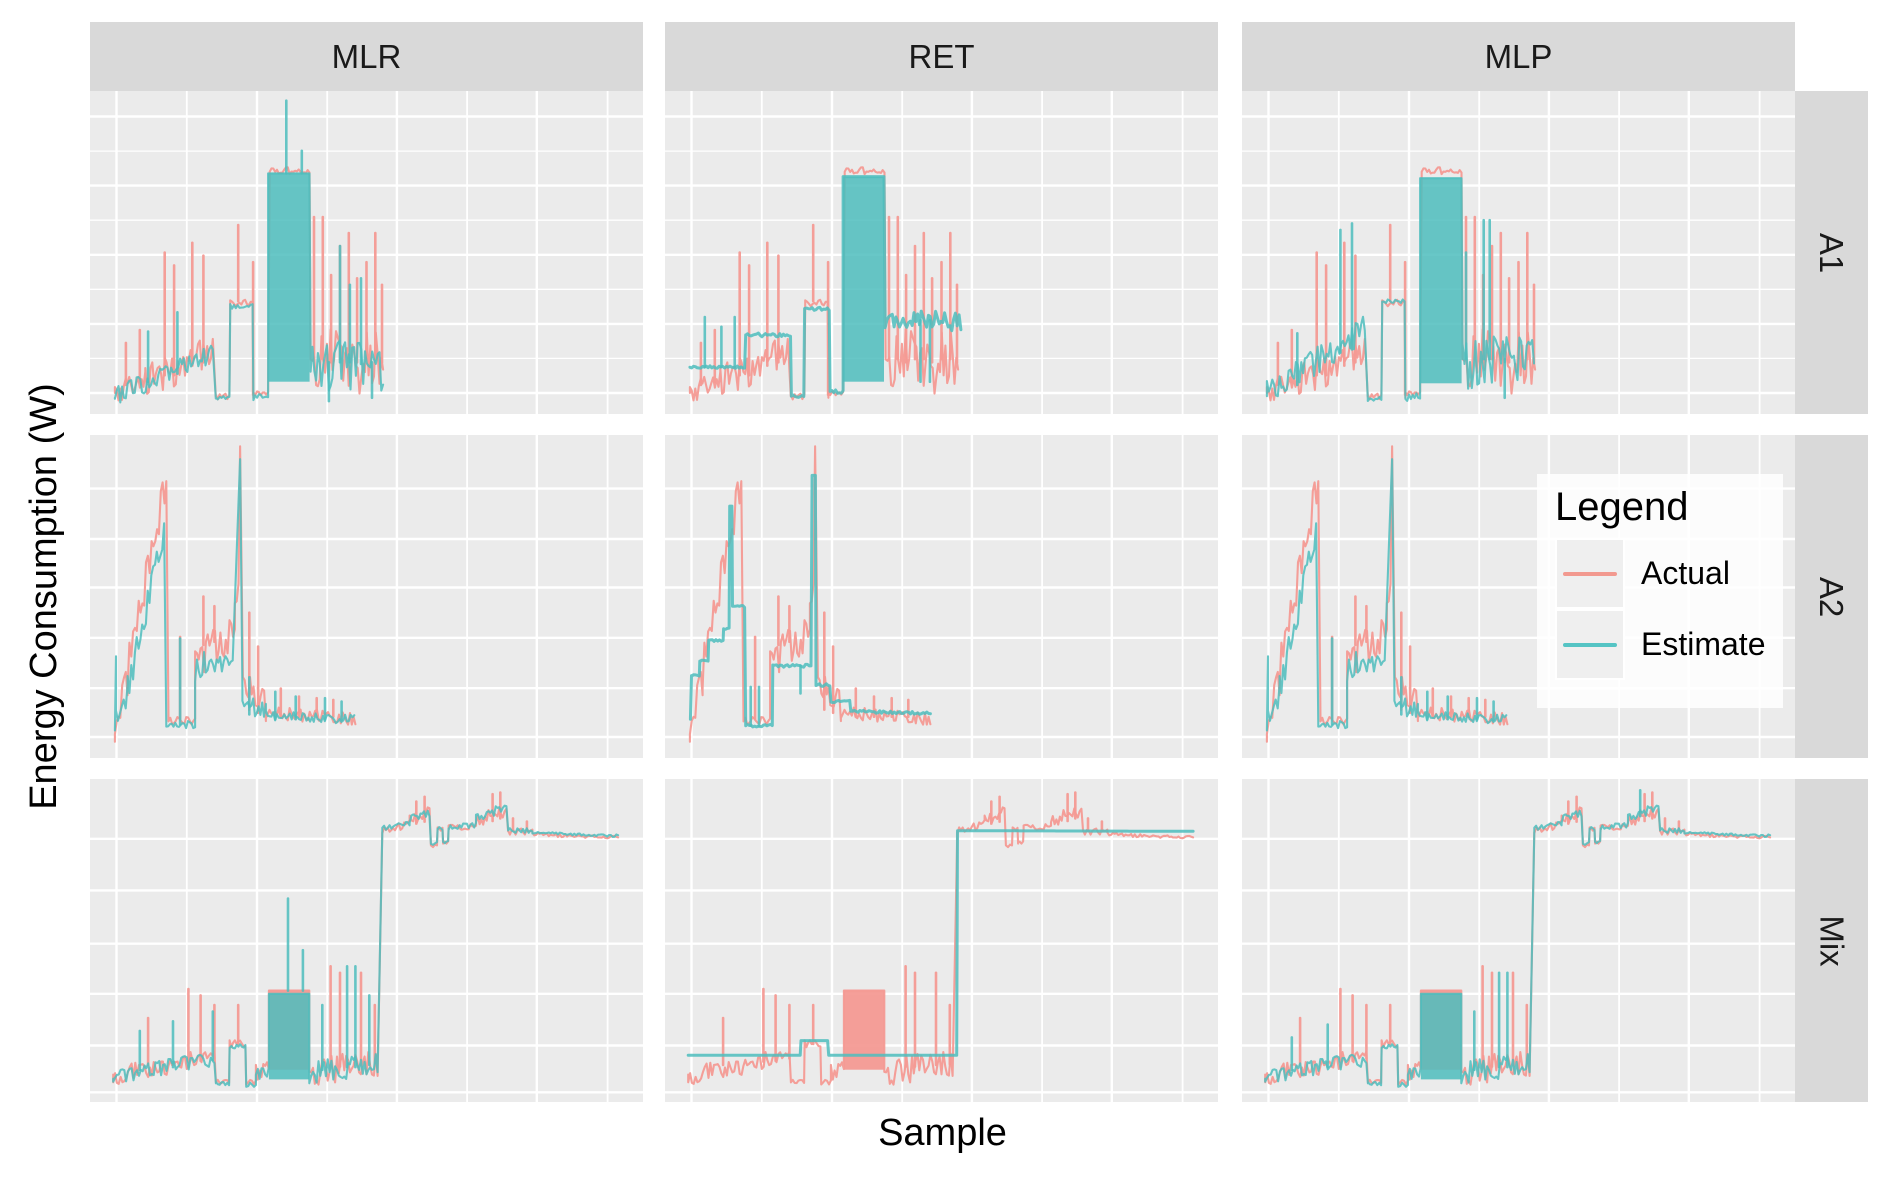 This screenshot has height=1181, width=1889. I want to click on facet-strip-mlr: MLR, so click(366, 56).